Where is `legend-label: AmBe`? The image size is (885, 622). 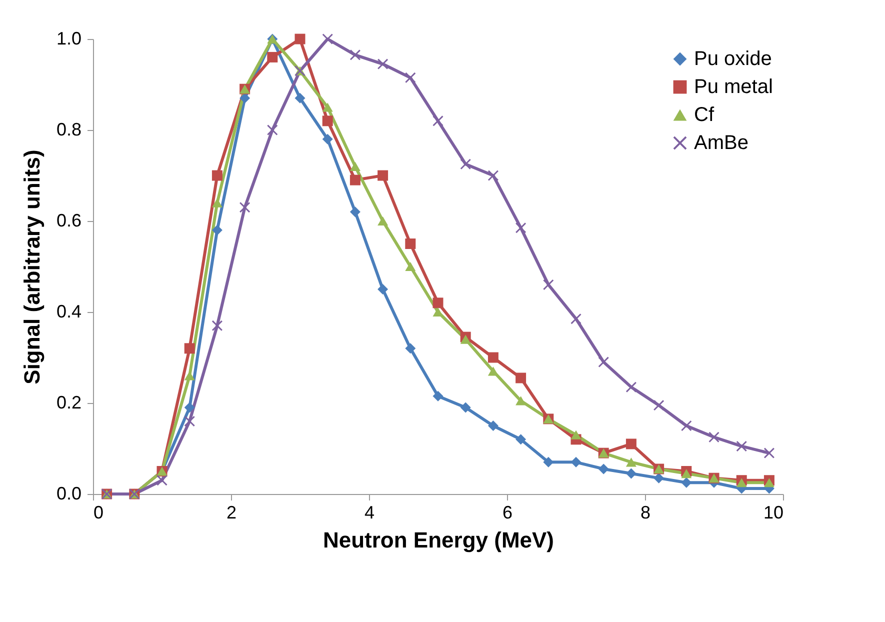 legend-label: AmBe is located at coordinates (721, 143).